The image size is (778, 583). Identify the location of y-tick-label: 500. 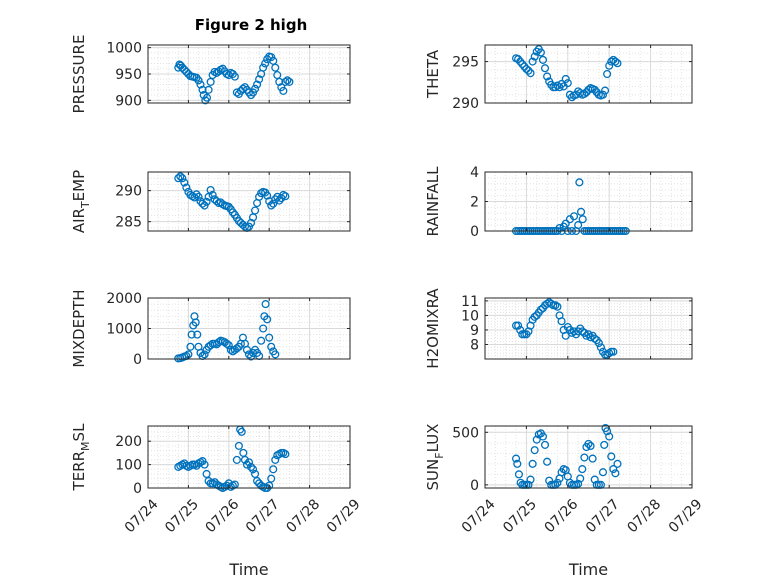
(465, 433).